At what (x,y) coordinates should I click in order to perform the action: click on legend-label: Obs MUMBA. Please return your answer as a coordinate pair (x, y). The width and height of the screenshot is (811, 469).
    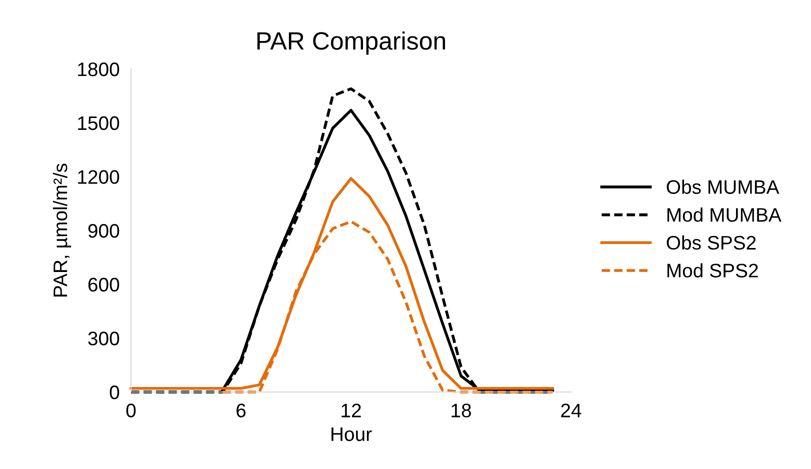
    Looking at the image, I should click on (723, 187).